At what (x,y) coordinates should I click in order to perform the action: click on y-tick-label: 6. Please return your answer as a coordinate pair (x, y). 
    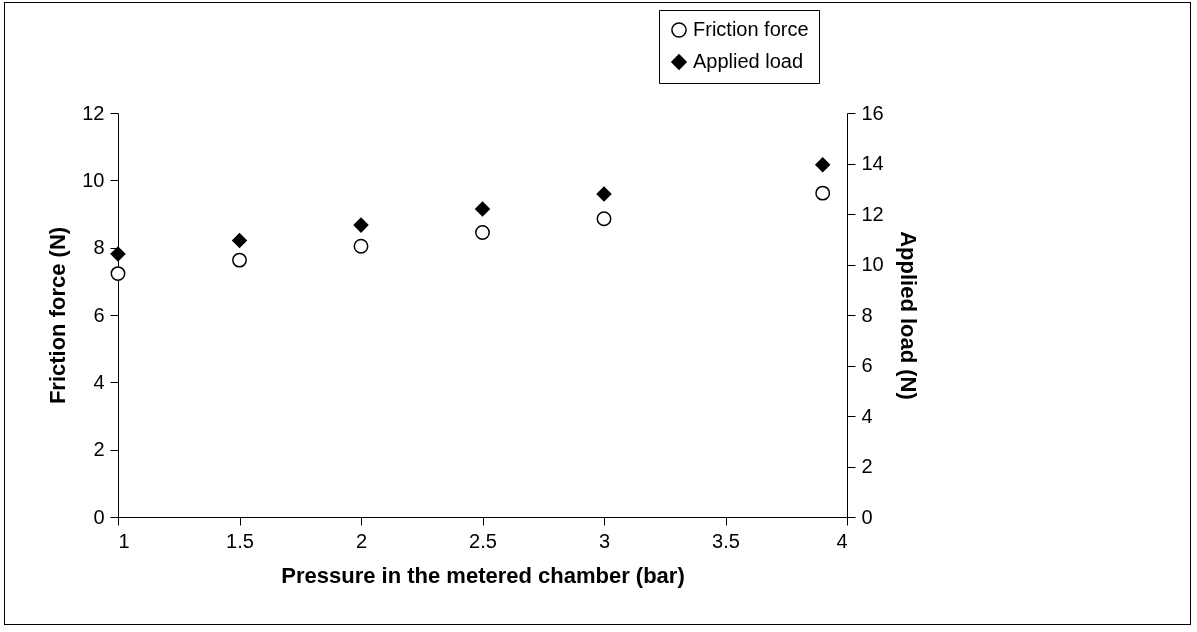
    Looking at the image, I should click on (99, 314).